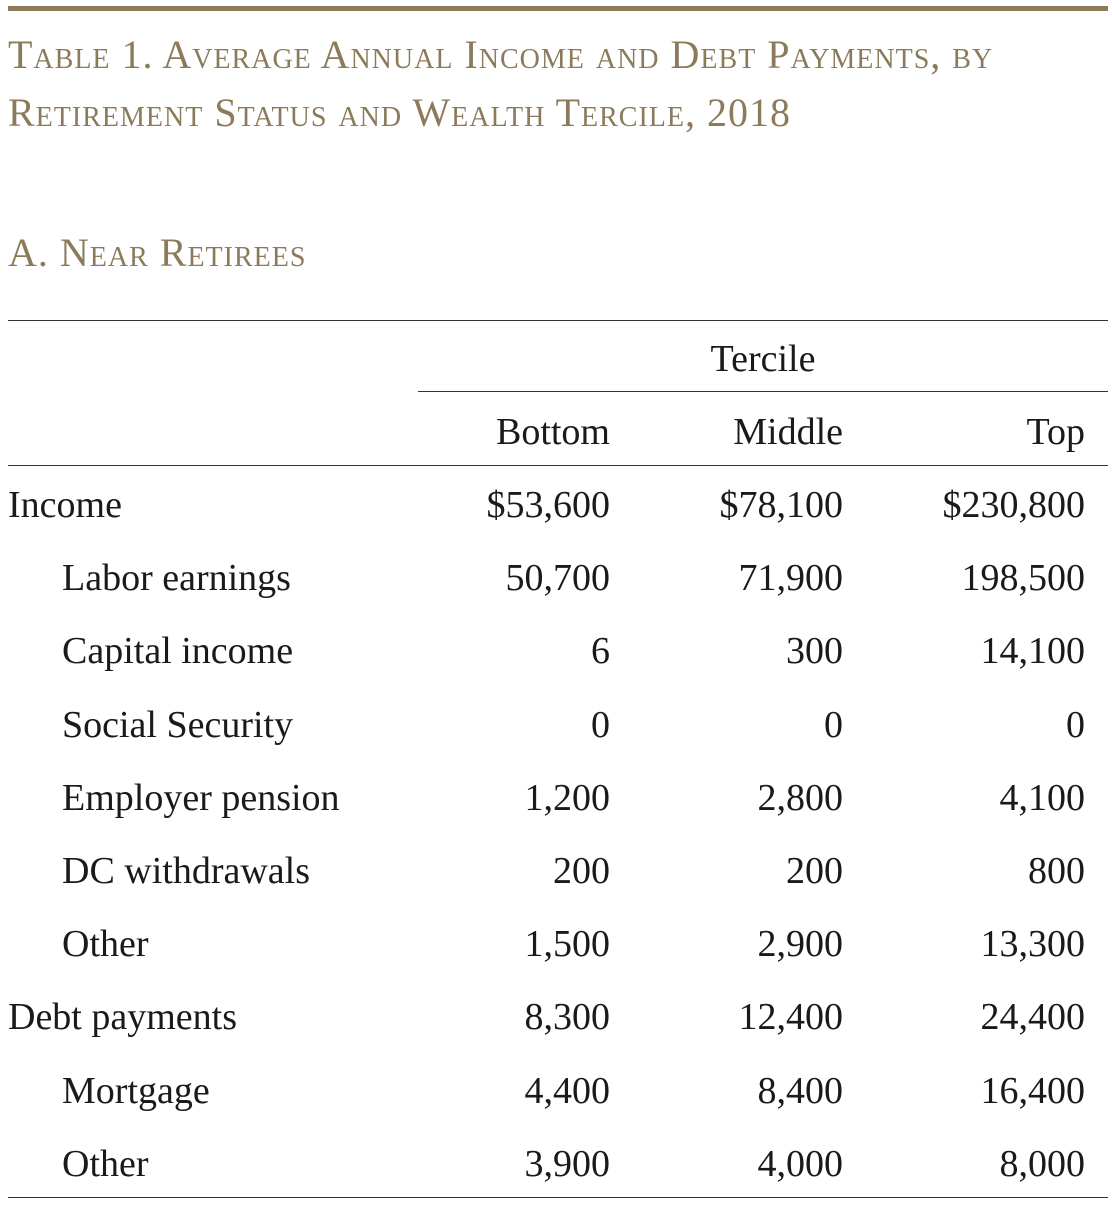  What do you see at coordinates (1033, 944) in the screenshot?
I see `cell-top: 13,300` at bounding box center [1033, 944].